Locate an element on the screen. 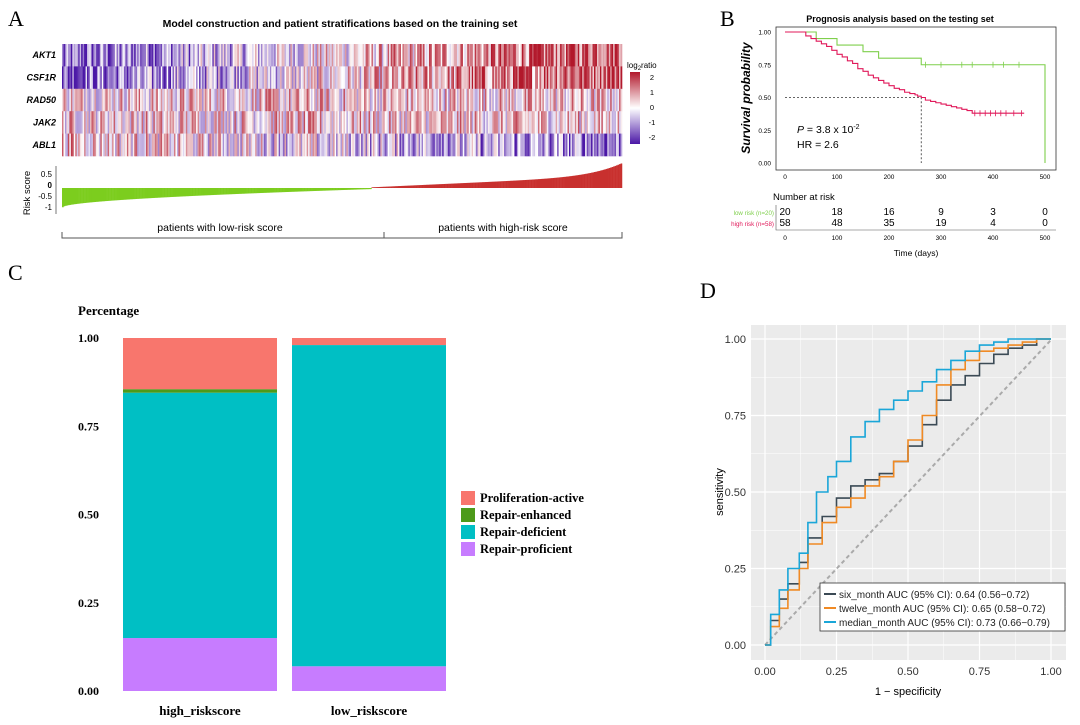 The height and width of the screenshot is (725, 1080). roc-ytick: 1.00 is located at coordinates (735, 340).